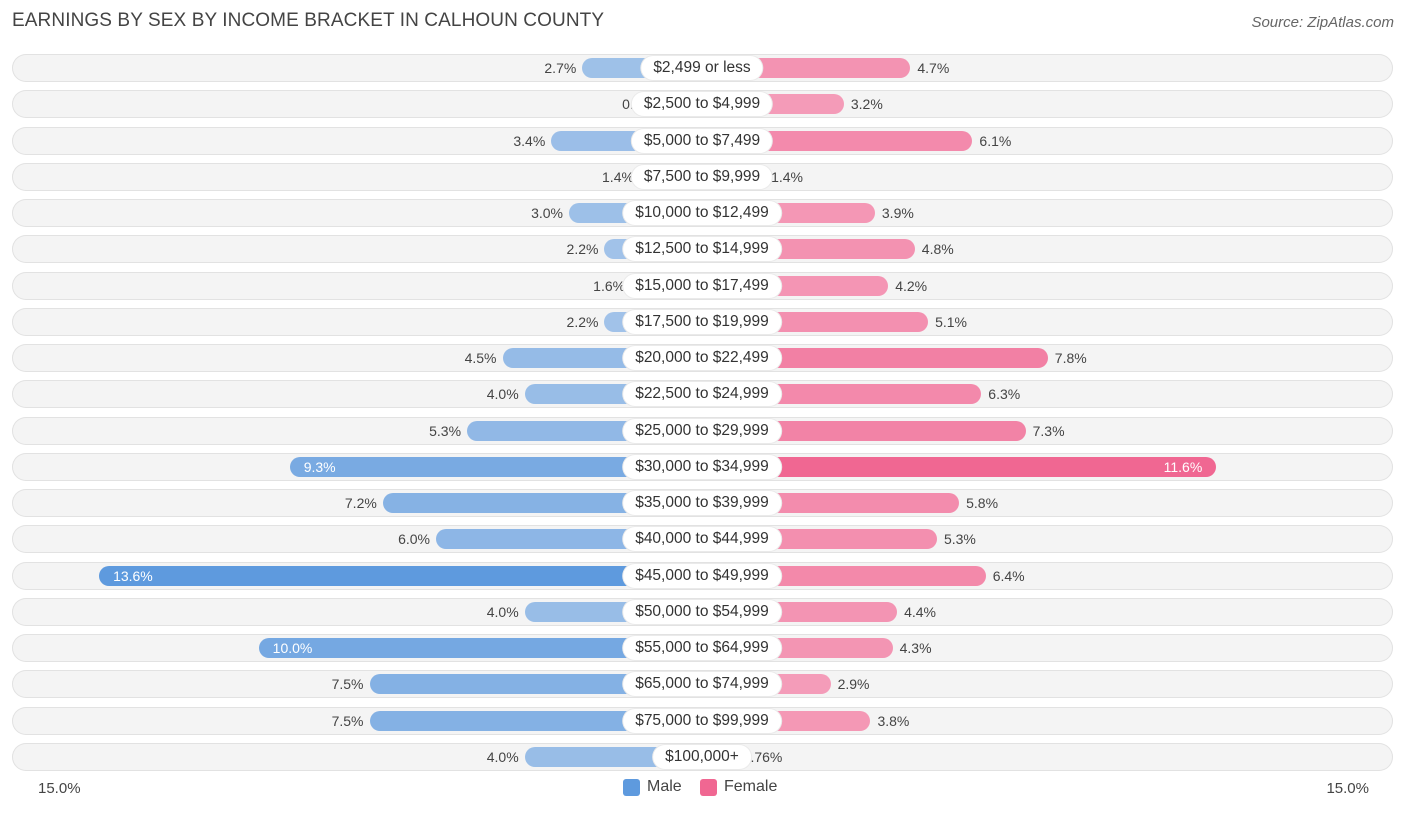 Image resolution: width=1406 pixels, height=813 pixels. I want to click on legend-label-female: Female, so click(751, 786).